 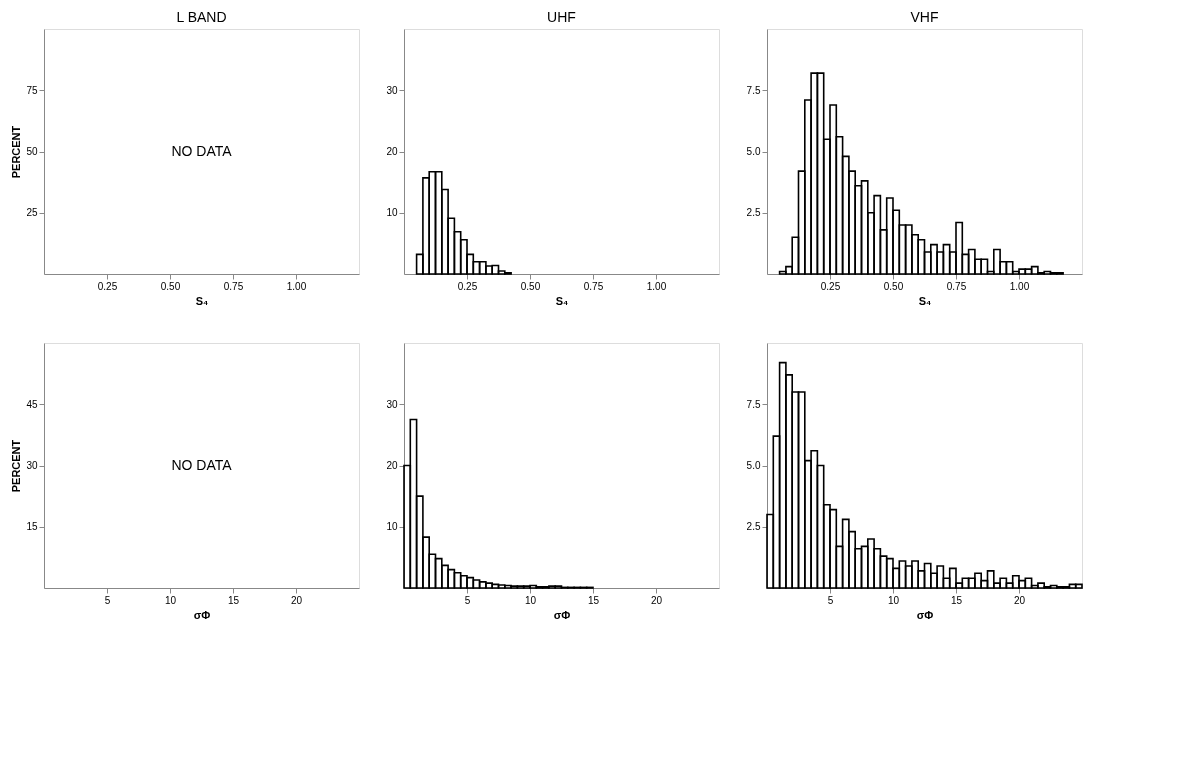 What do you see at coordinates (32, 213) in the screenshot?
I see `y-tick-label: 25` at bounding box center [32, 213].